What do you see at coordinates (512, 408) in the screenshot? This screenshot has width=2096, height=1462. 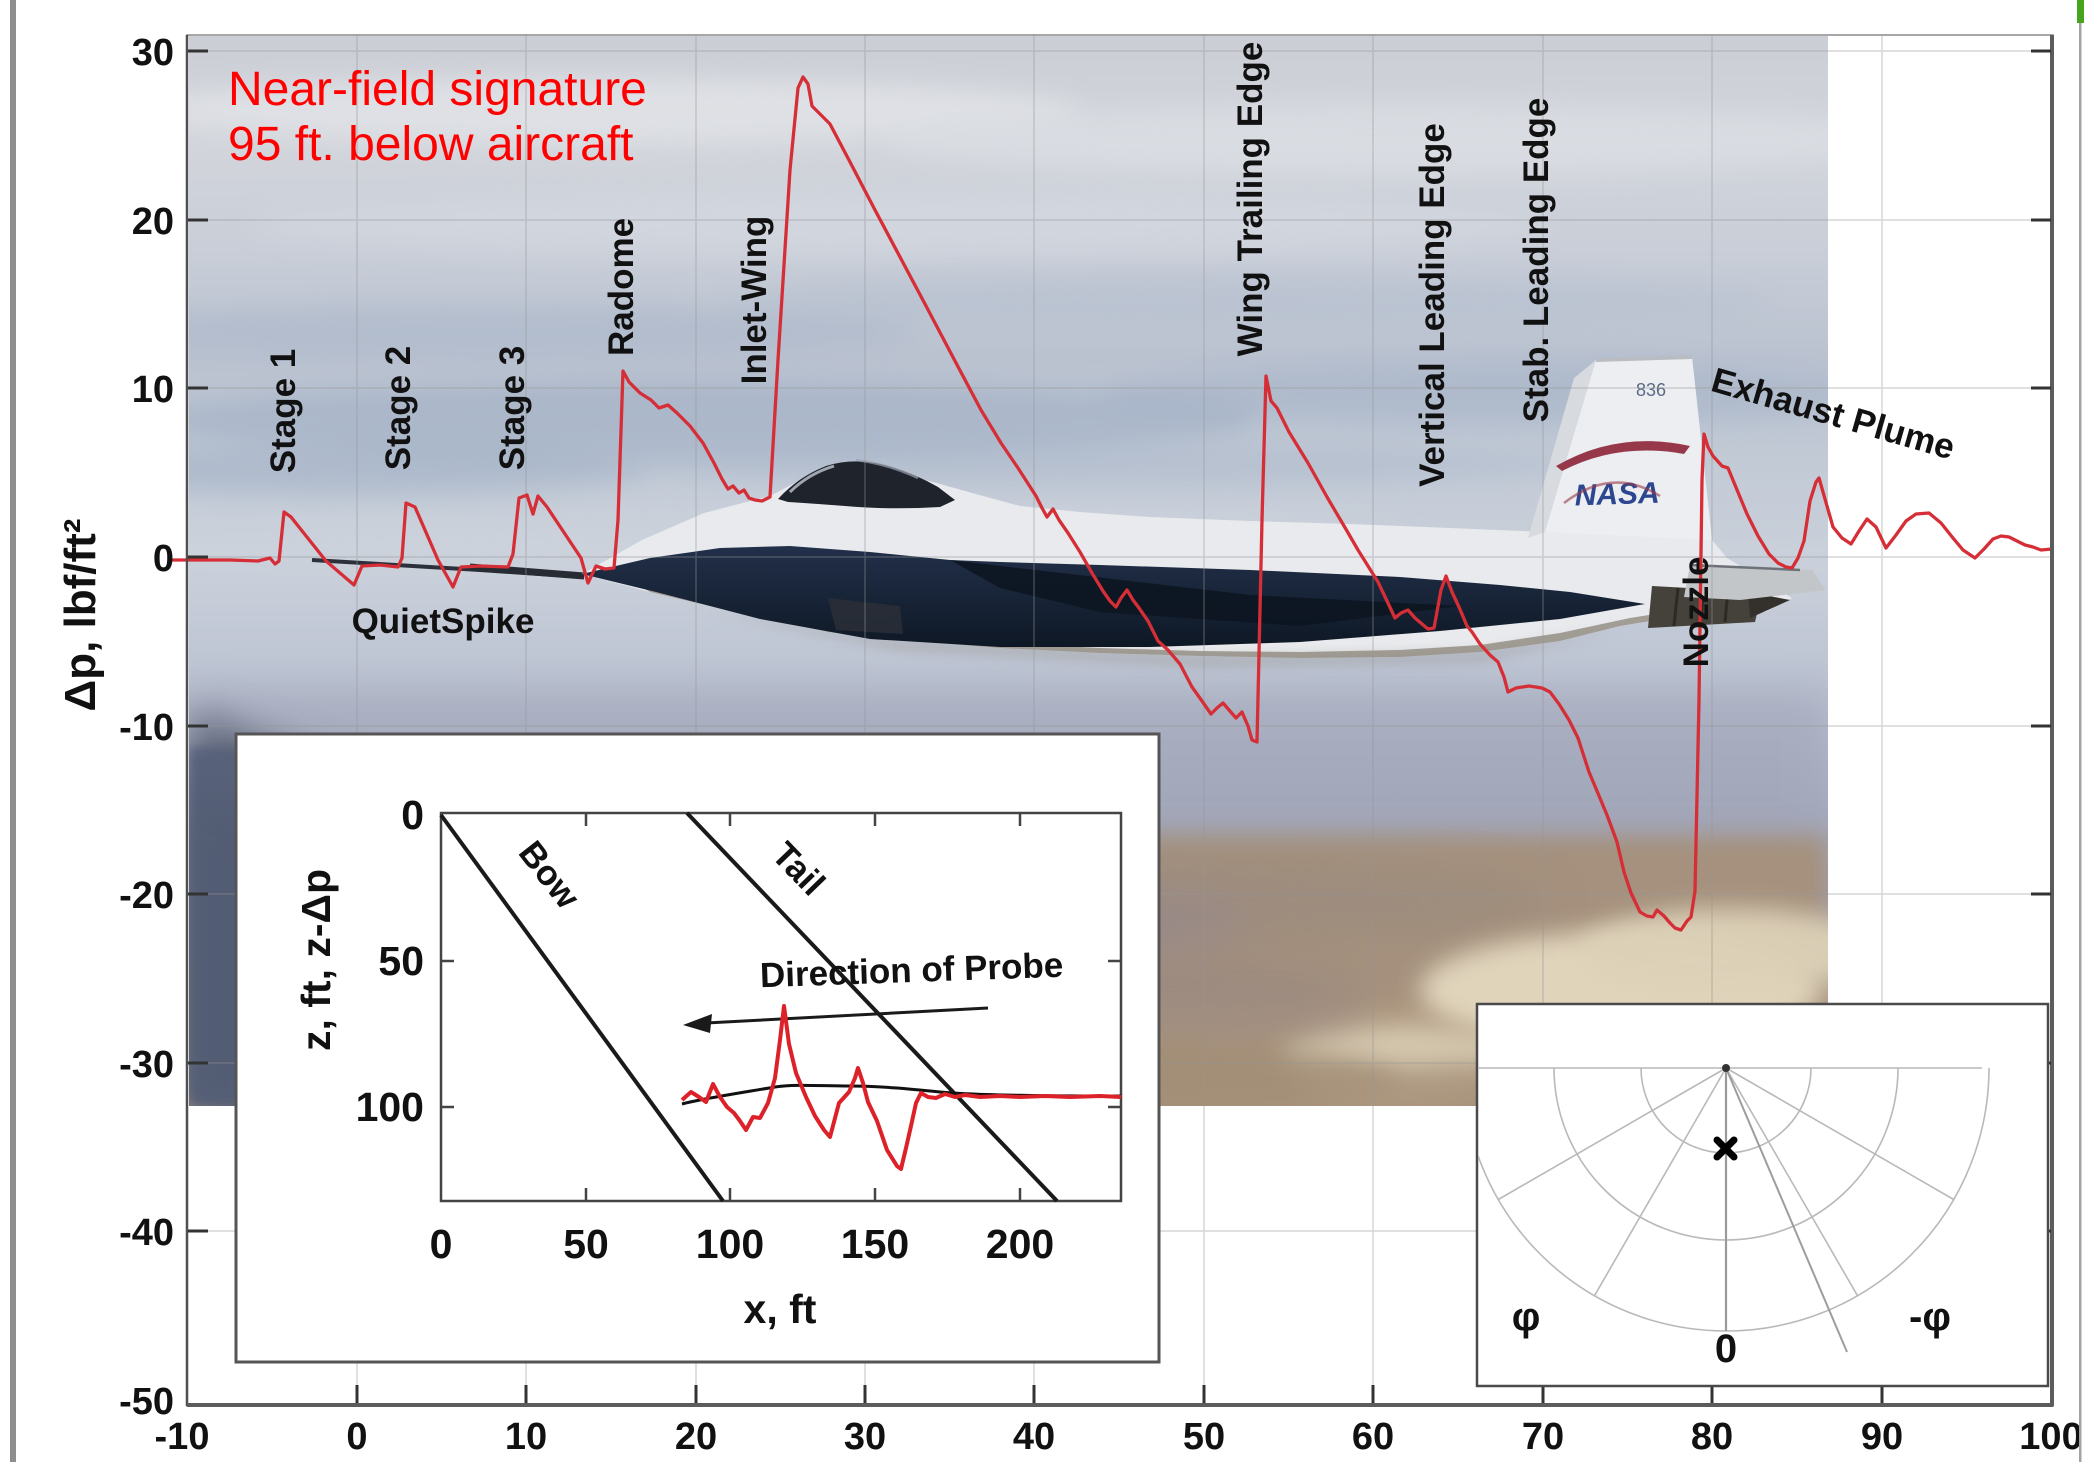 I see `svg-text: Stage 3` at bounding box center [512, 408].